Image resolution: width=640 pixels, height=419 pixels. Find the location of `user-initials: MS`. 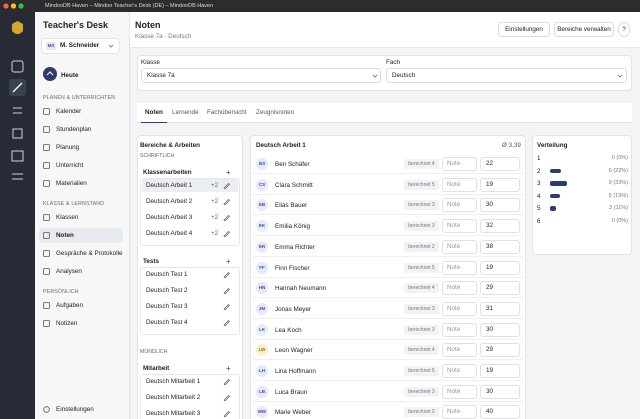

user-initials: MS is located at coordinates (51, 46).